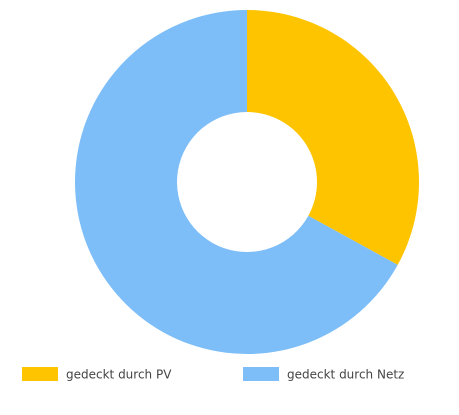 The height and width of the screenshot is (415, 459). Describe the element at coordinates (119, 375) in the screenshot. I see `legend-label: gedeckt durch PV` at that location.